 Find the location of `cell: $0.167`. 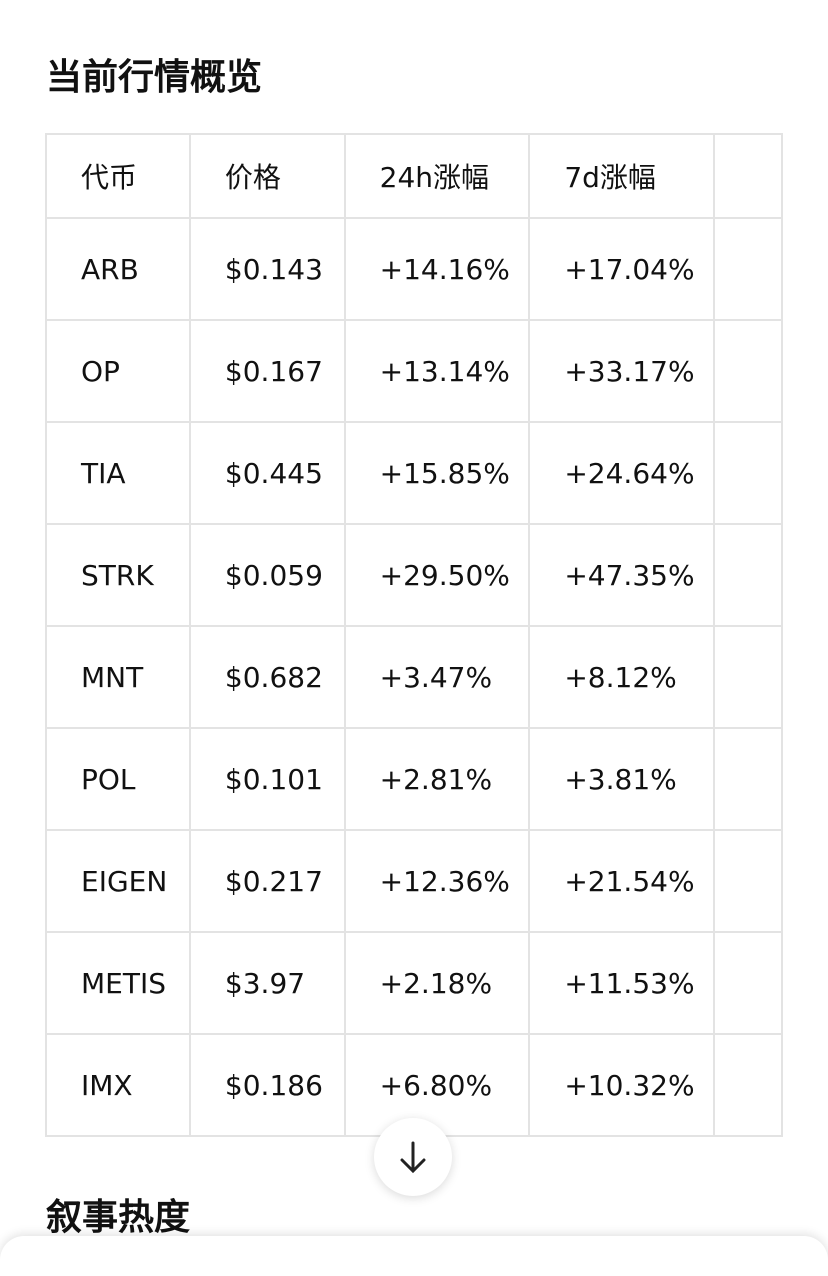

cell: $0.167 is located at coordinates (267, 371).